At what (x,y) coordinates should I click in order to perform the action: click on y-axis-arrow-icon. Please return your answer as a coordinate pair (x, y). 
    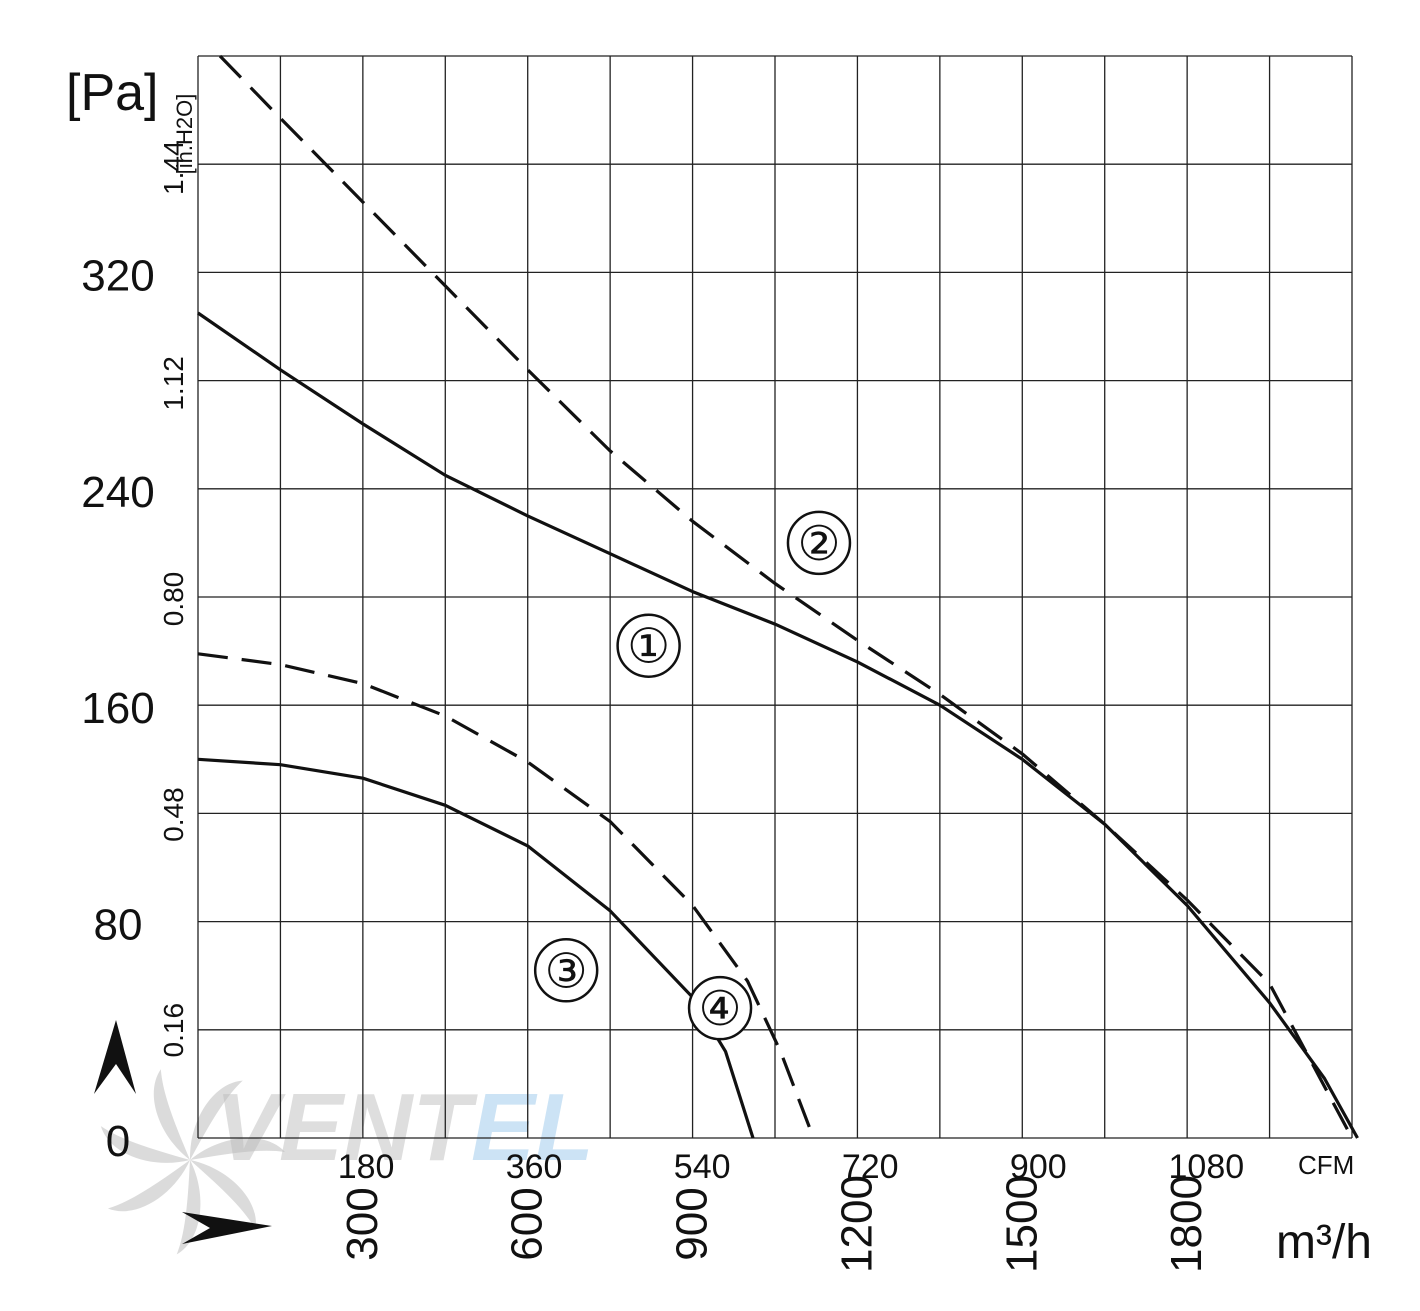
    Looking at the image, I should click on (115, 1057).